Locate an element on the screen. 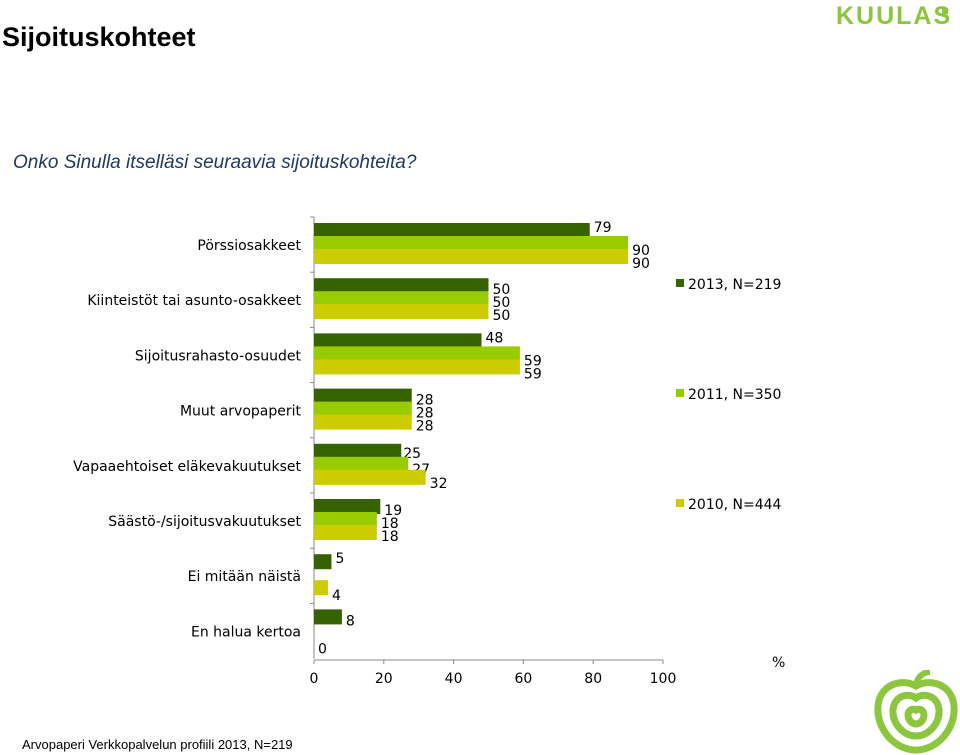  logo-dot is located at coordinates (945, 11).